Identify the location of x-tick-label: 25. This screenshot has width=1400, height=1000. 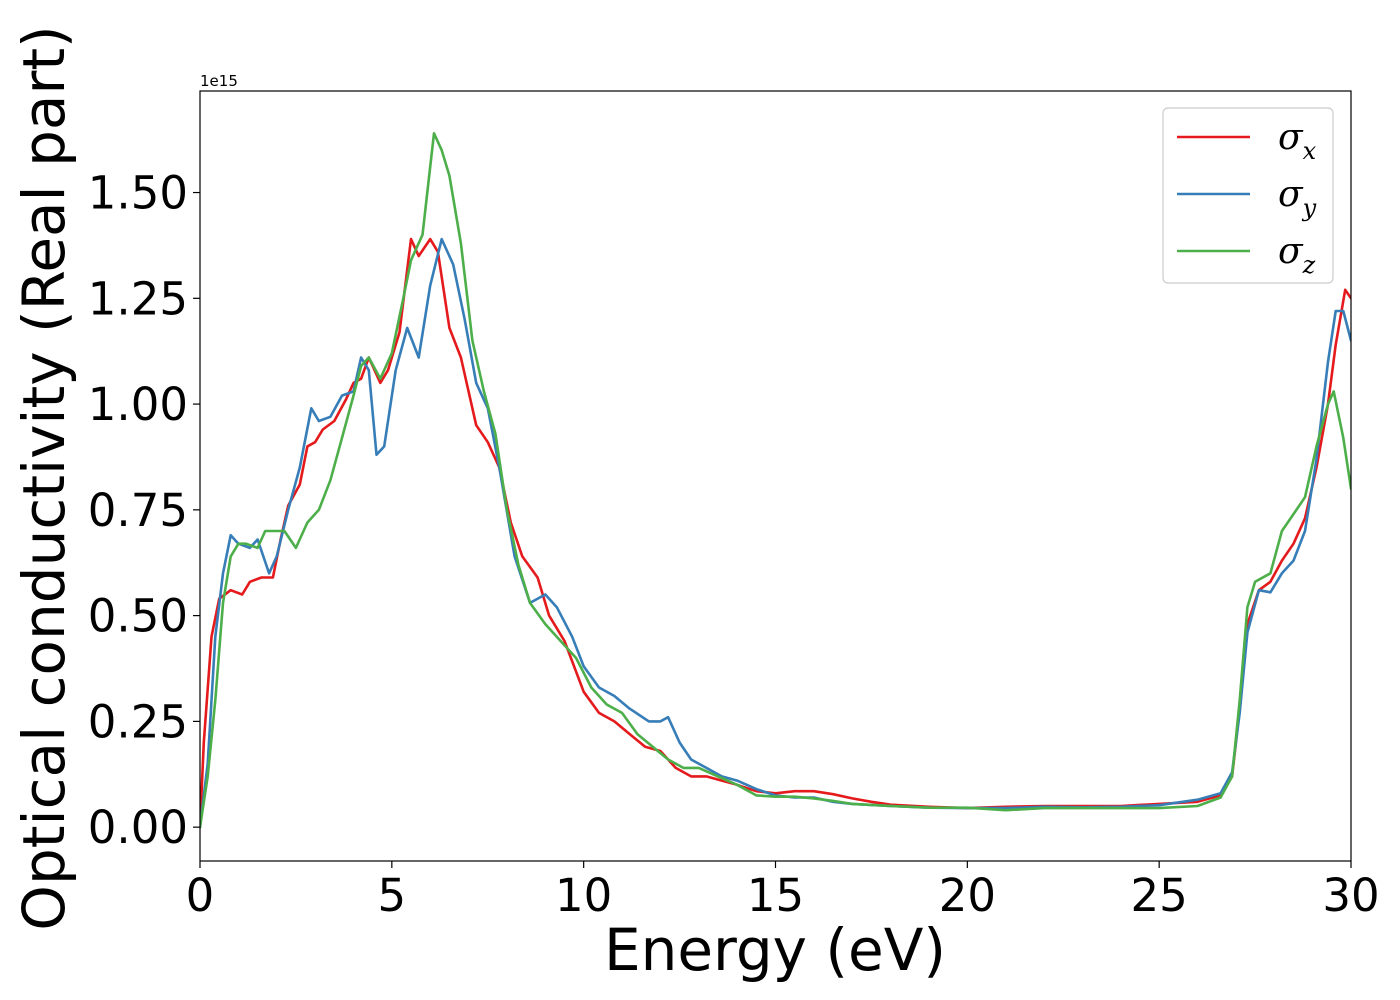
(1159, 895).